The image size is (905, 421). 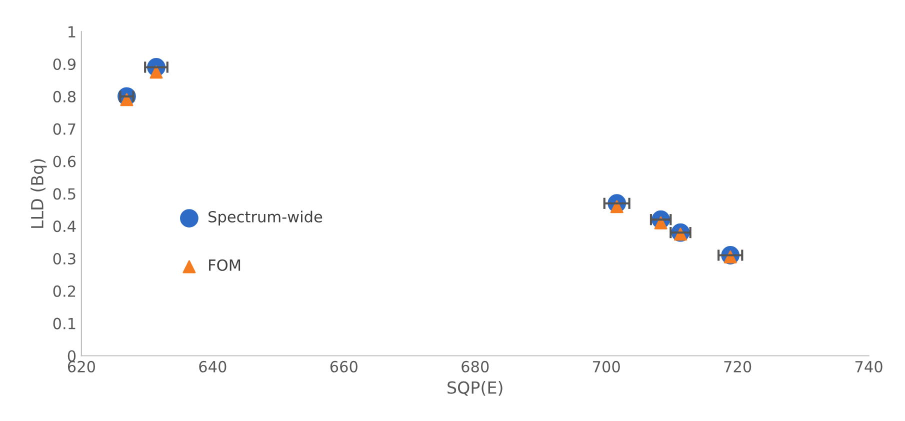 What do you see at coordinates (64, 64) in the screenshot?
I see `y-tick-label: 0.9` at bounding box center [64, 64].